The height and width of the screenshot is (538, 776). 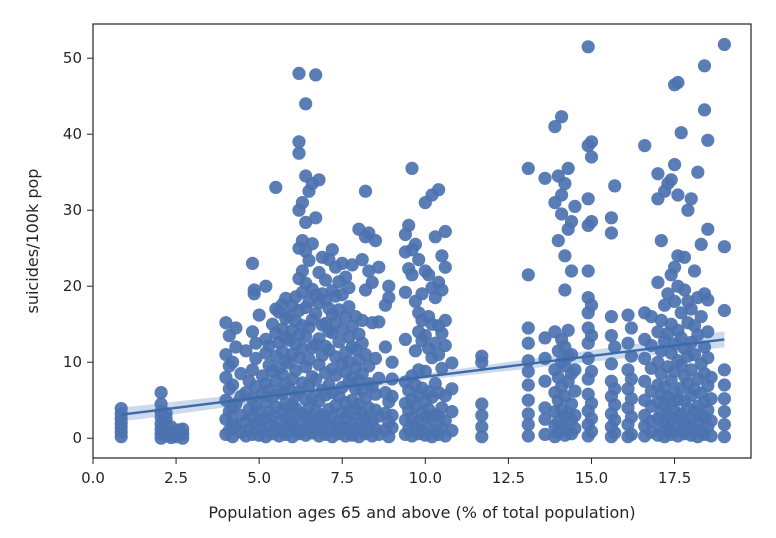 What do you see at coordinates (259, 478) in the screenshot?
I see `x-tick-label: 5.0` at bounding box center [259, 478].